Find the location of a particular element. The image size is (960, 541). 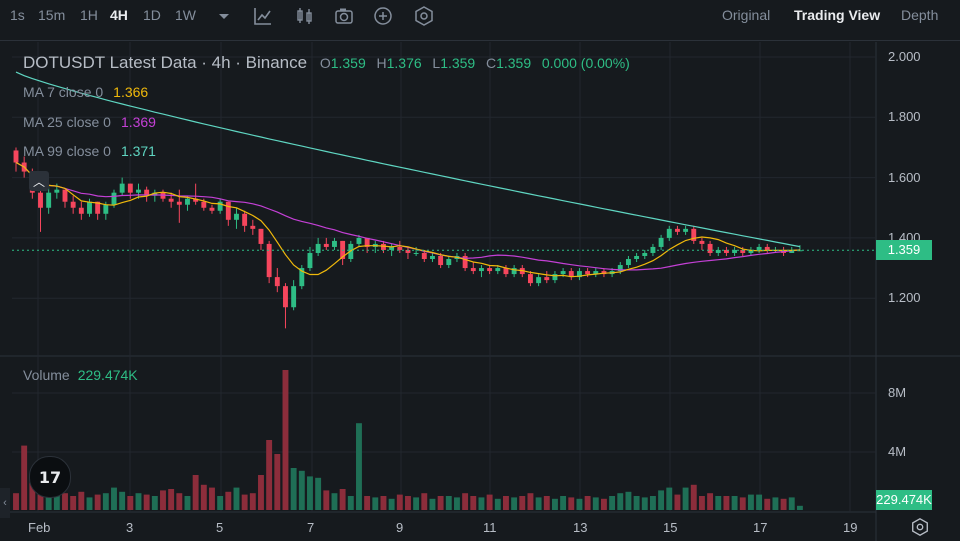

legend-ma7: MA 7 close 0 1.366 is located at coordinates (85, 92).